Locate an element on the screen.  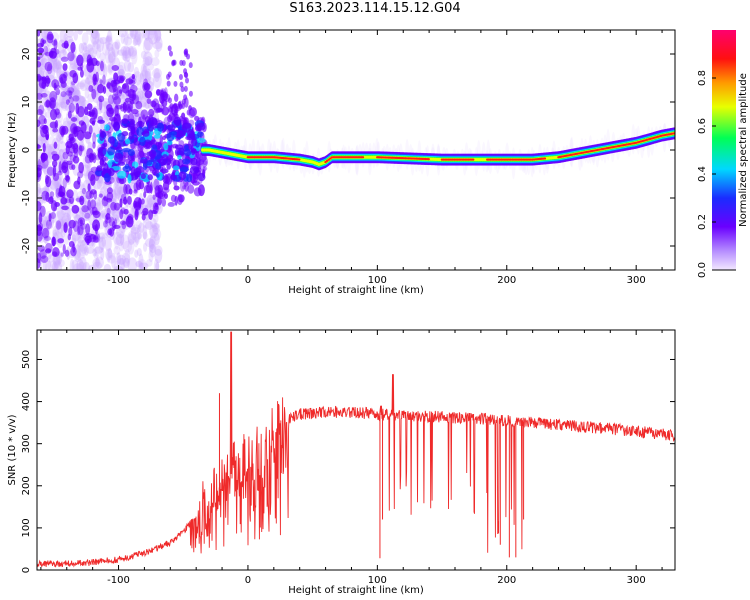
colorbar-tick-label: 0.0 is located at coordinates (702, 270).